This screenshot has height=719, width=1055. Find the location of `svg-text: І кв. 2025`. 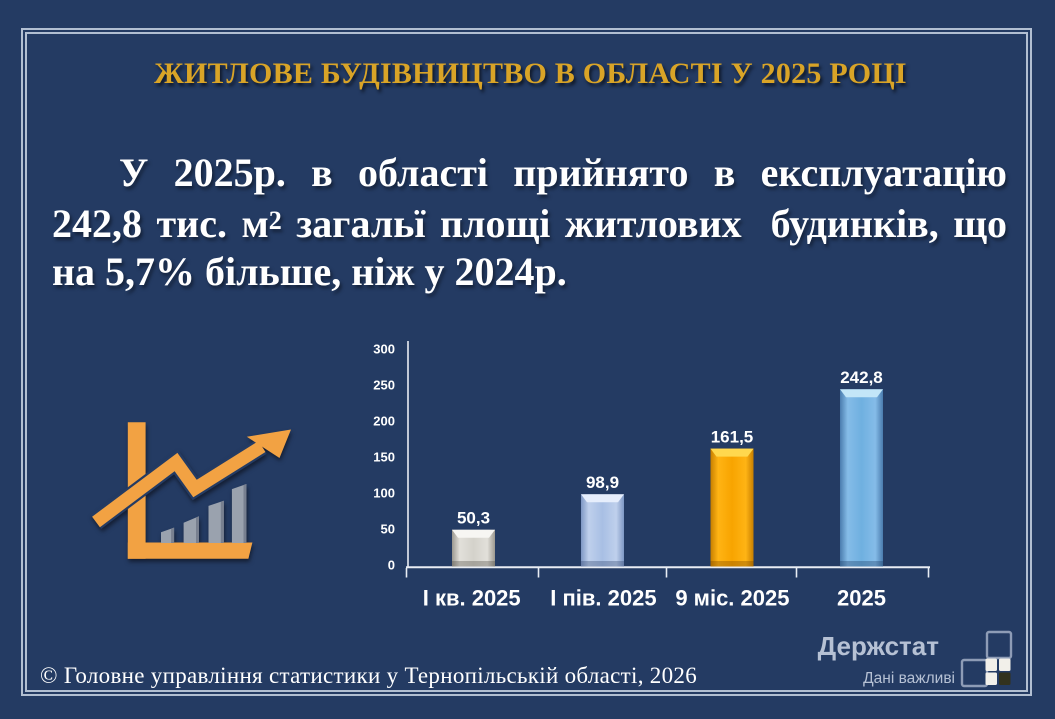

svg-text: І кв. 2025 is located at coordinates (472, 598).